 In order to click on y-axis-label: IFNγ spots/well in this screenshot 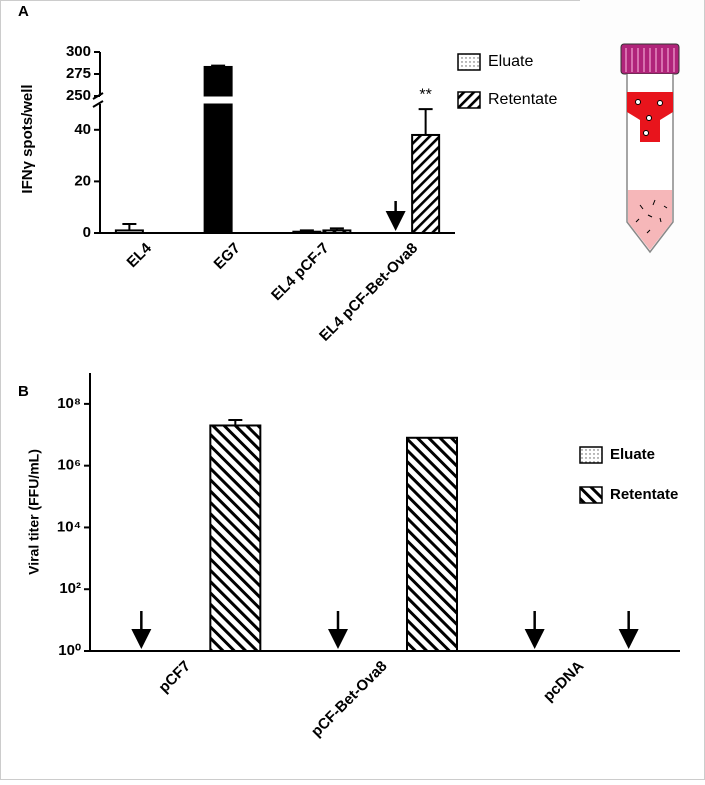, I will do `click(27, 138)`.